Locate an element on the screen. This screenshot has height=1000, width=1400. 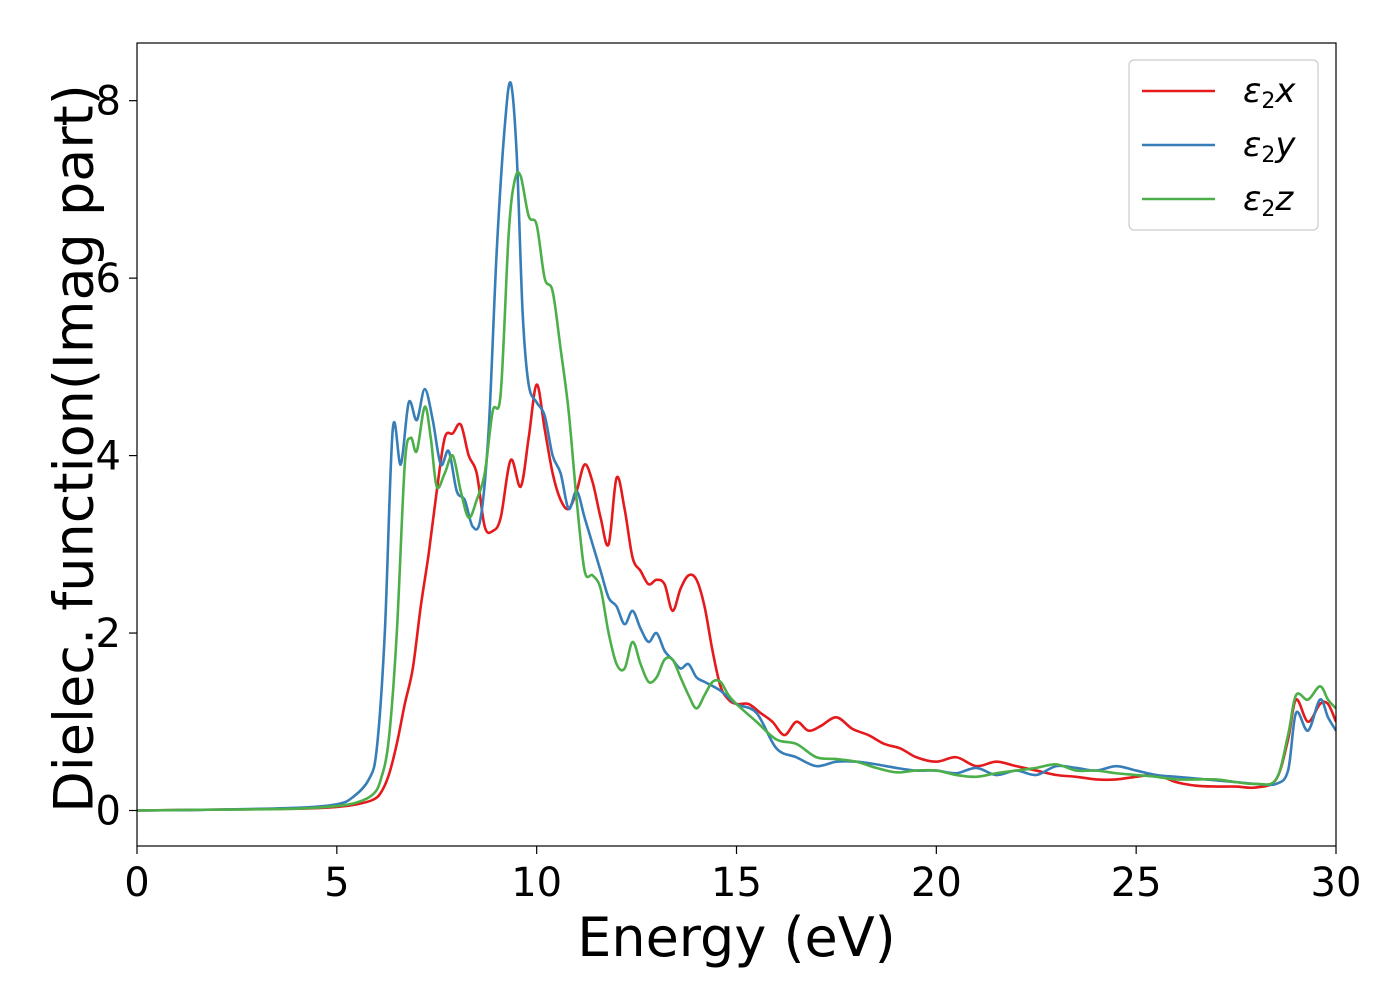
x-tick-label: 25 is located at coordinates (1136, 883).